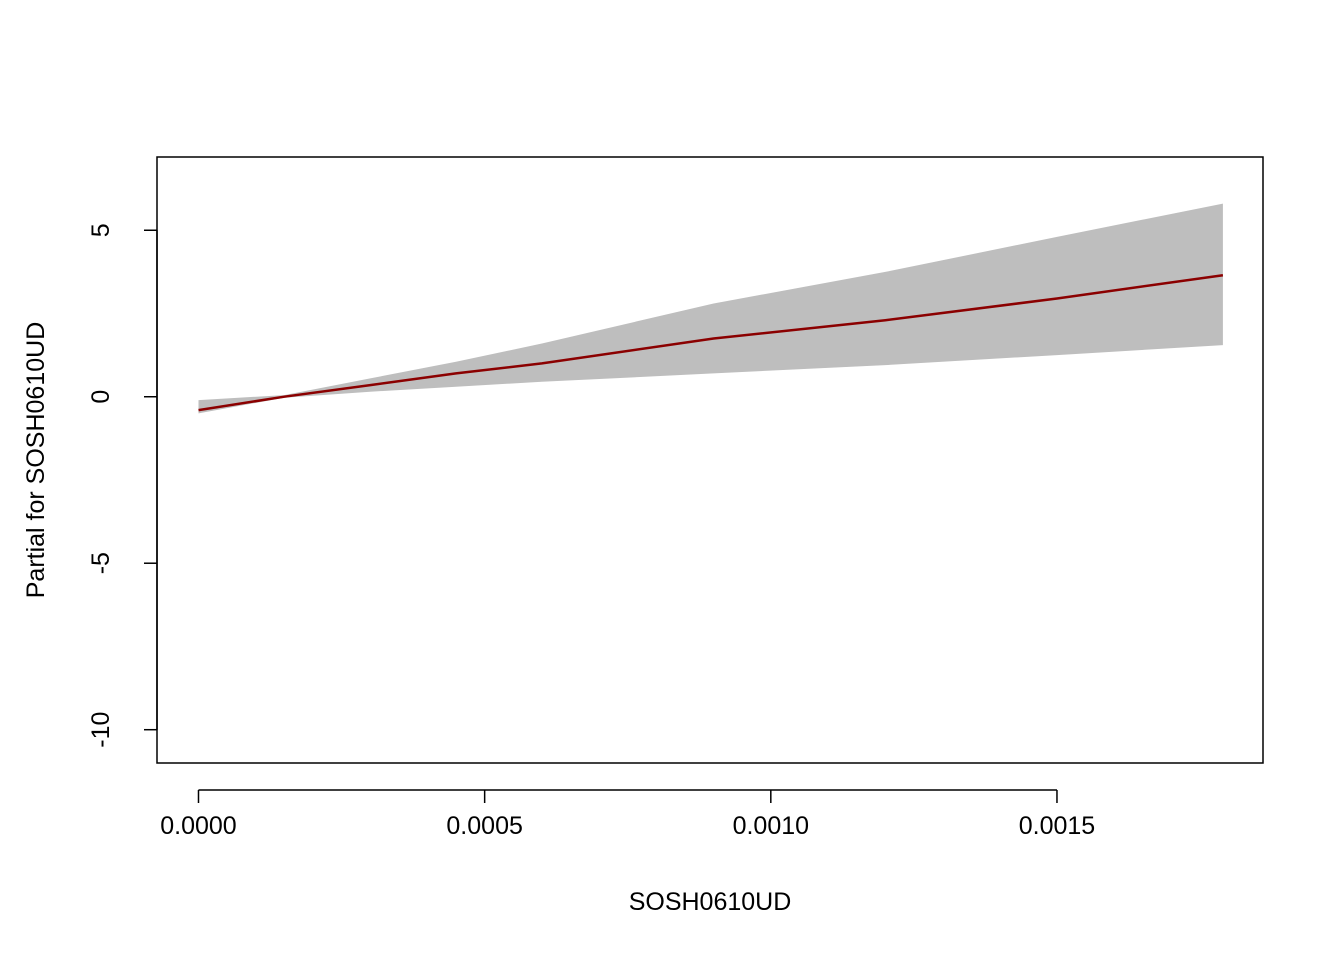  Describe the element at coordinates (198, 826) in the screenshot. I see `x-tick-label: 0.0000` at that location.